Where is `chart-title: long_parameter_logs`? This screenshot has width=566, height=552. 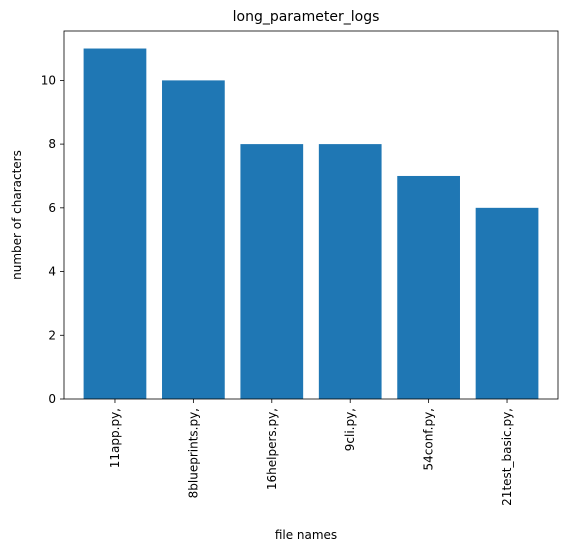 chart-title: long_parameter_logs is located at coordinates (306, 17).